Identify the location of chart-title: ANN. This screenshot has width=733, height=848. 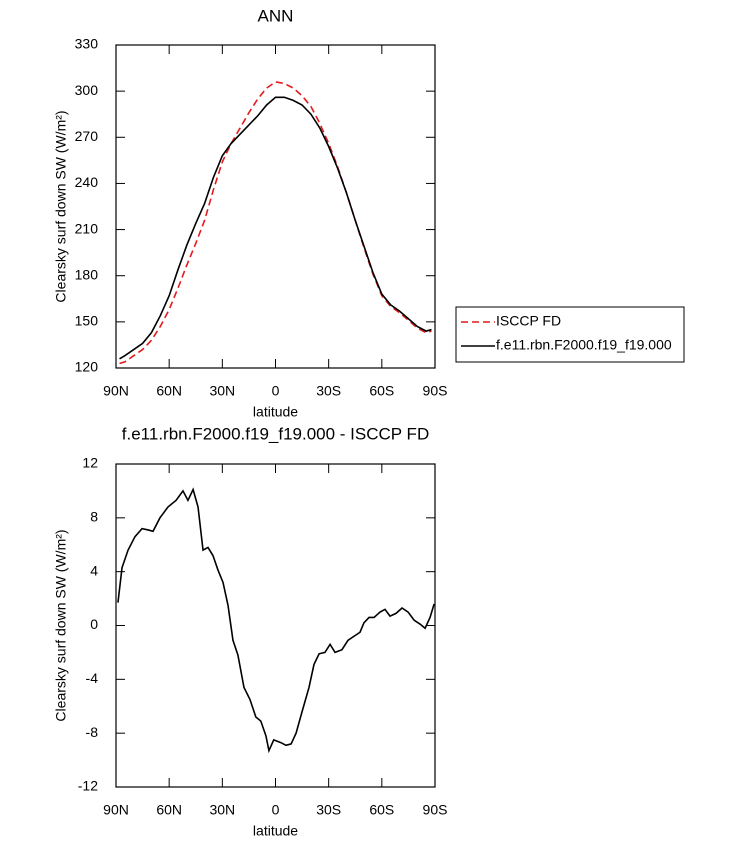
(276, 15).